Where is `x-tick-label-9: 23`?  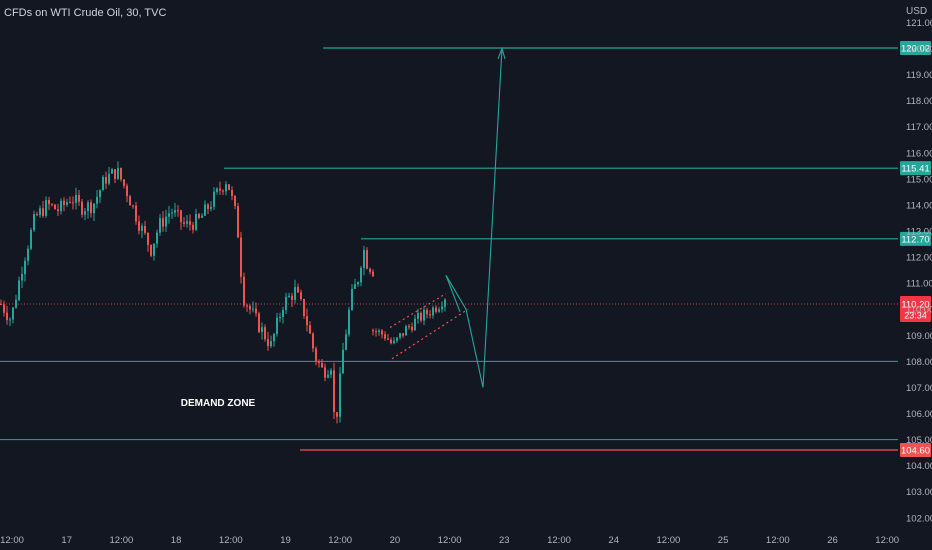 x-tick-label-9: 23 is located at coordinates (504, 540).